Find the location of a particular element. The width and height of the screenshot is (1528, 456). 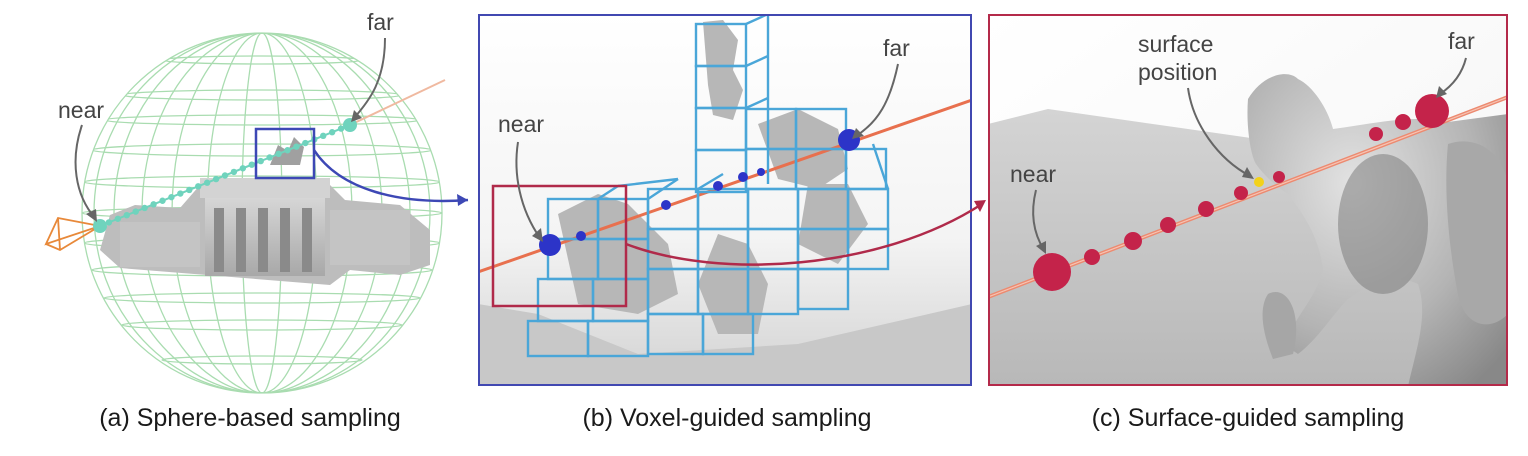

surface-arrow is located at coordinates (1219, 132).